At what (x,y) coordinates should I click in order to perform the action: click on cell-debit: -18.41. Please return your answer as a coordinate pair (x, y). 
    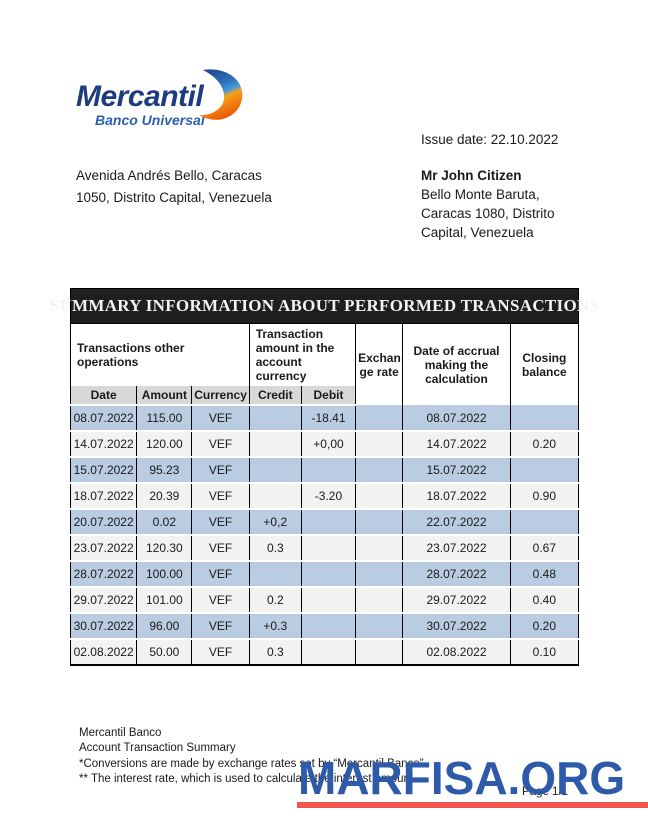
    Looking at the image, I should click on (328, 418).